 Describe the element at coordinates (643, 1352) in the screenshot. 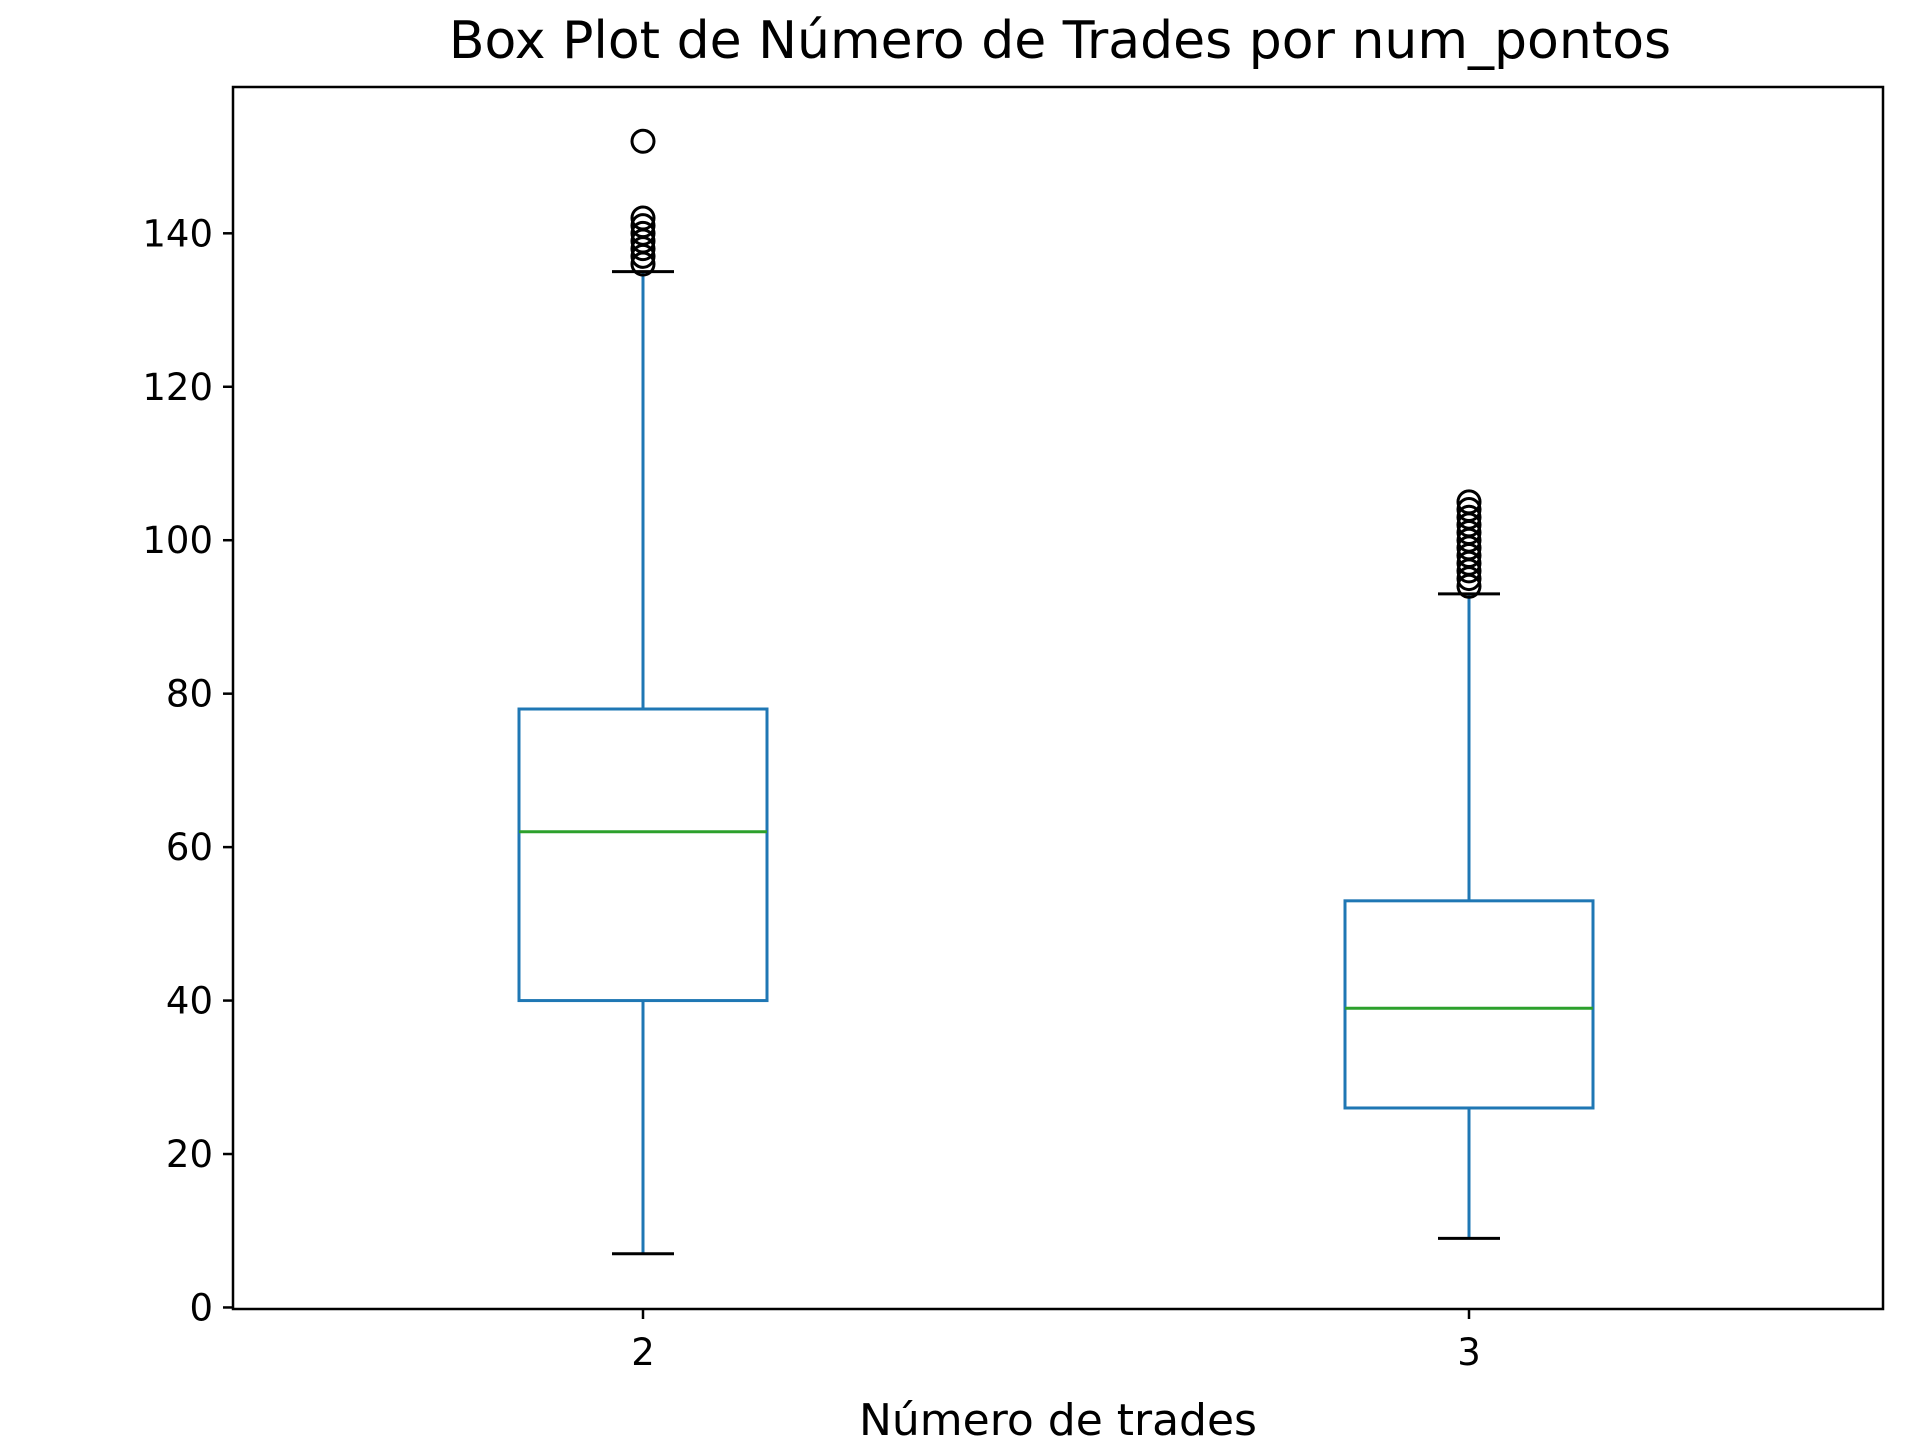

I see `x-tick-label: 2` at that location.